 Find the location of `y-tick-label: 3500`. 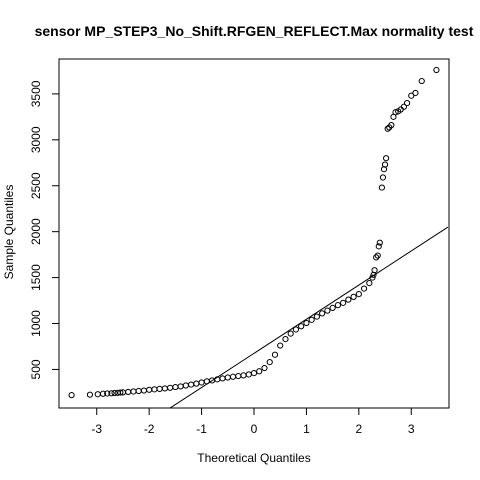

y-tick-label: 3500 is located at coordinates (36, 93).